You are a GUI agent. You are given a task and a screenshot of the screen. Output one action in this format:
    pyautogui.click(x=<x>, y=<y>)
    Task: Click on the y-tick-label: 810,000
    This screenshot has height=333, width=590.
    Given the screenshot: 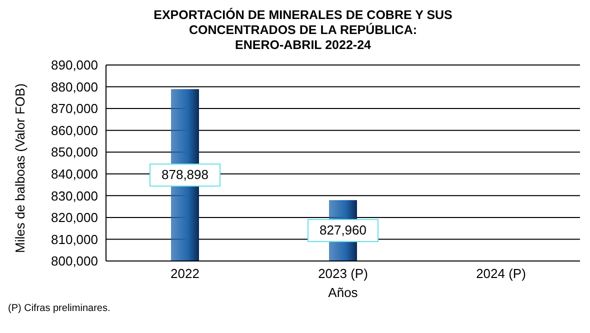 What is the action you would take?
    pyautogui.click(x=74, y=239)
    